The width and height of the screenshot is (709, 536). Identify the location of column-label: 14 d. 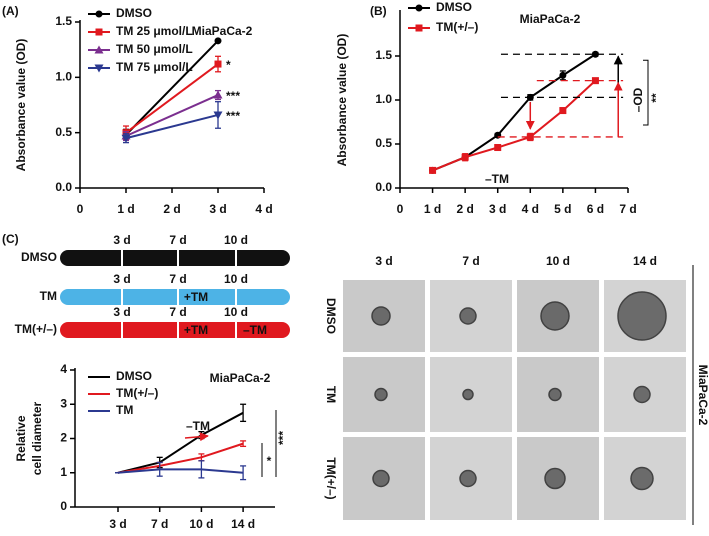
(645, 261).